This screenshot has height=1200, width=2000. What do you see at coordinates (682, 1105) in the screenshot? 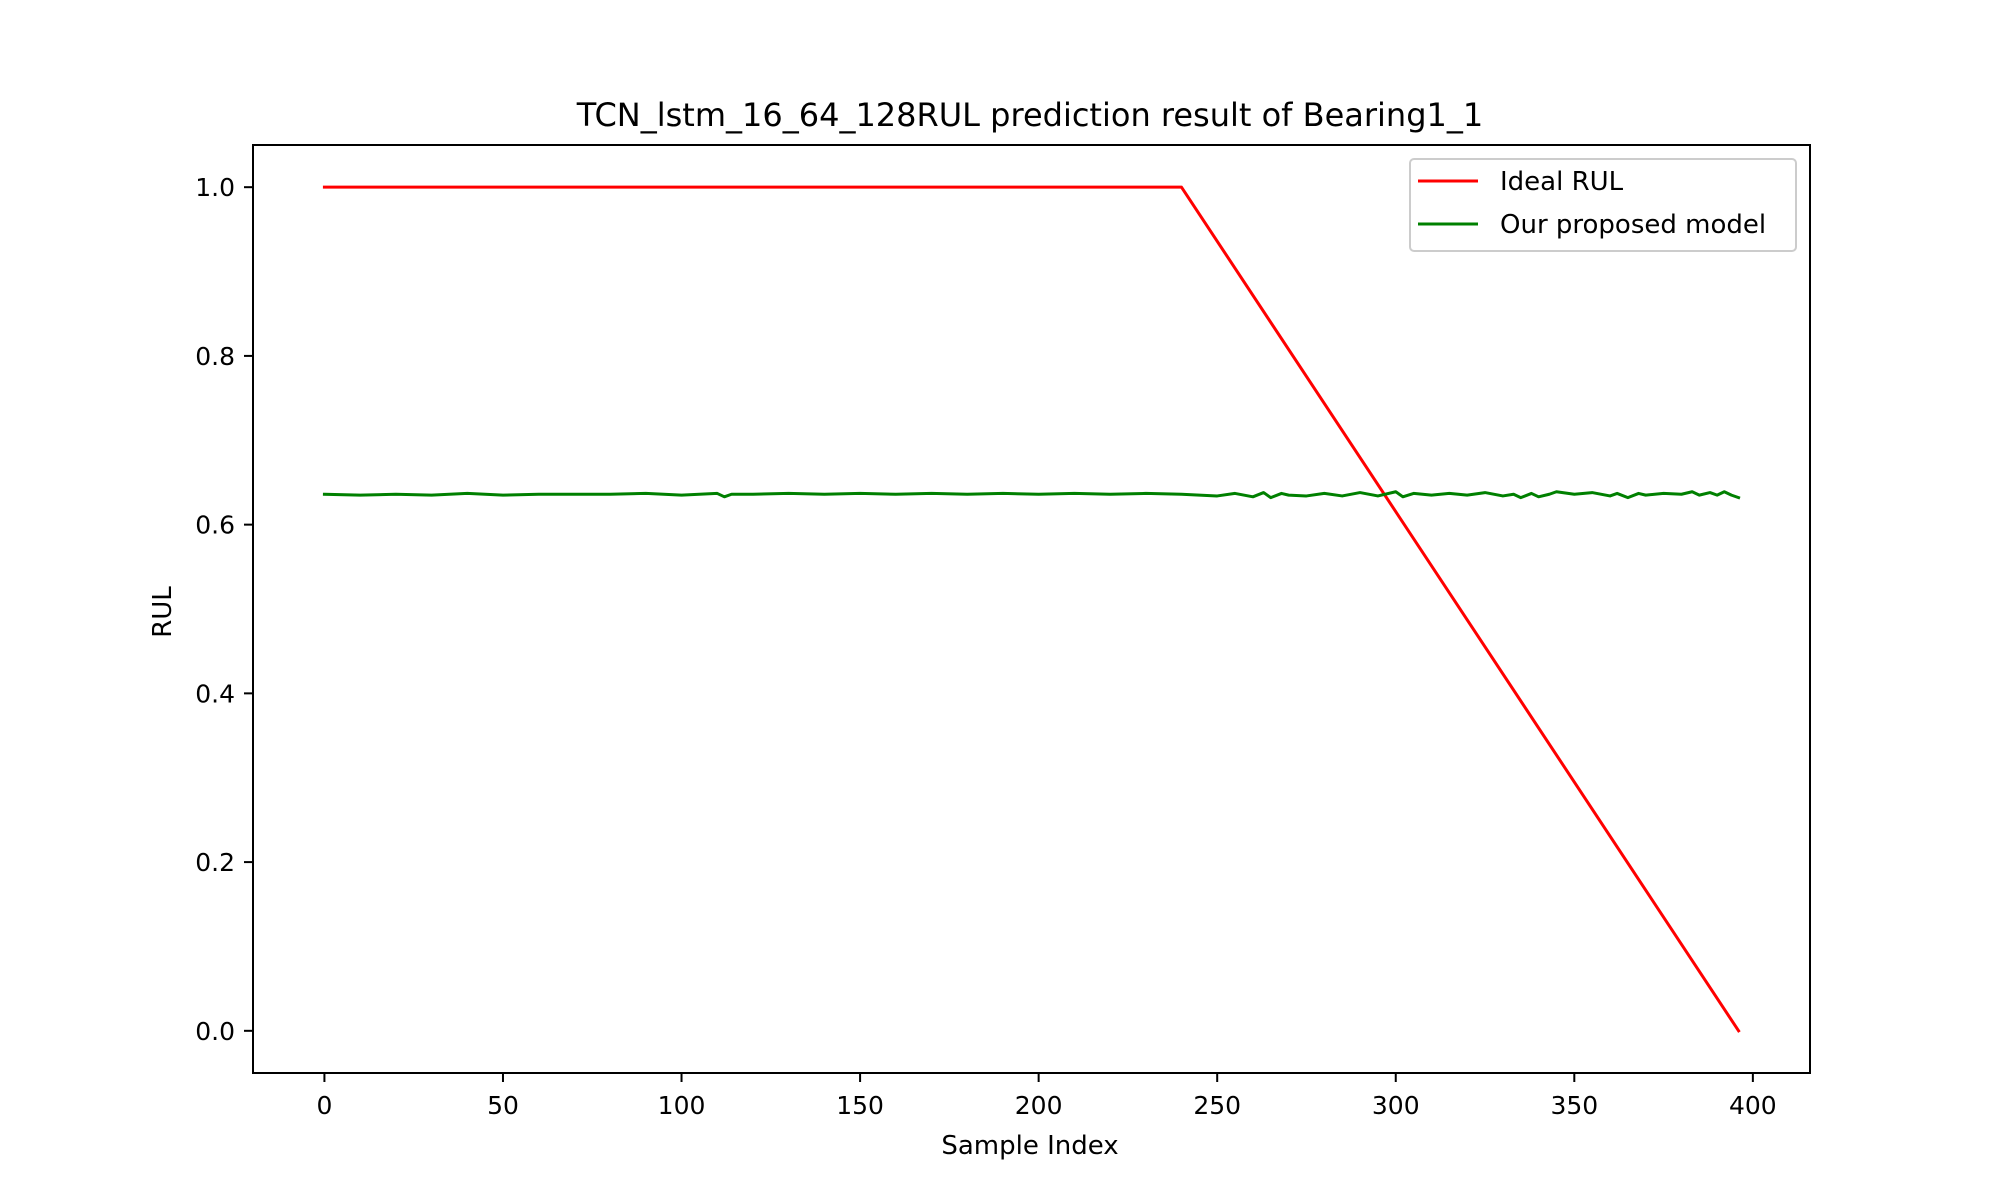
I see `x-tick-label: 100` at bounding box center [682, 1105].